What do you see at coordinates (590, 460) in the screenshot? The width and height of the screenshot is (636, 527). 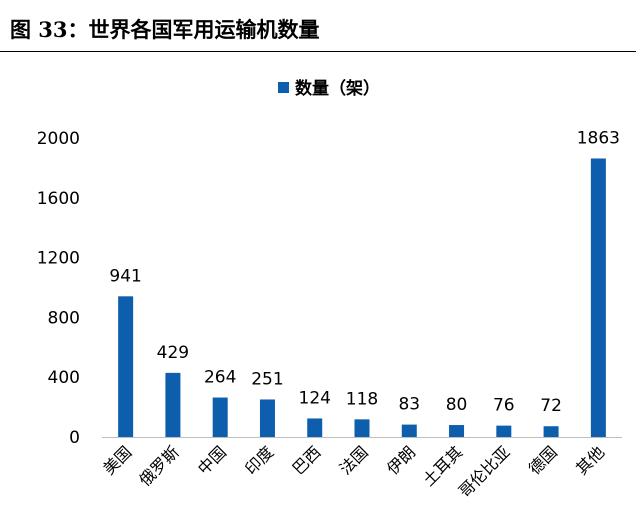 I see `category-label: 其他` at bounding box center [590, 460].